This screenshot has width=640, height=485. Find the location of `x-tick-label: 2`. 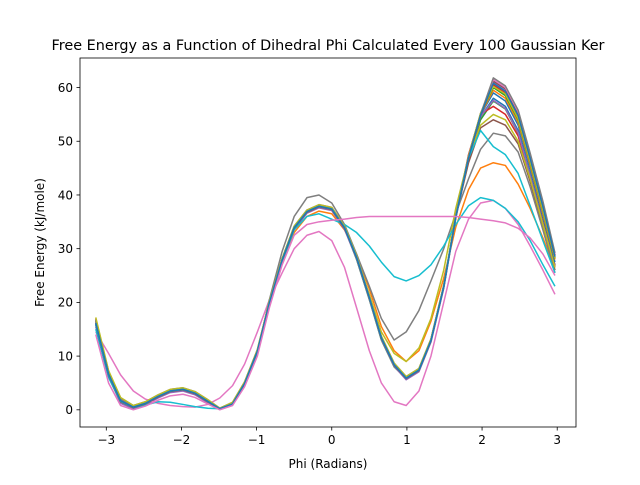

x-tick-label: 2 is located at coordinates (482, 440).